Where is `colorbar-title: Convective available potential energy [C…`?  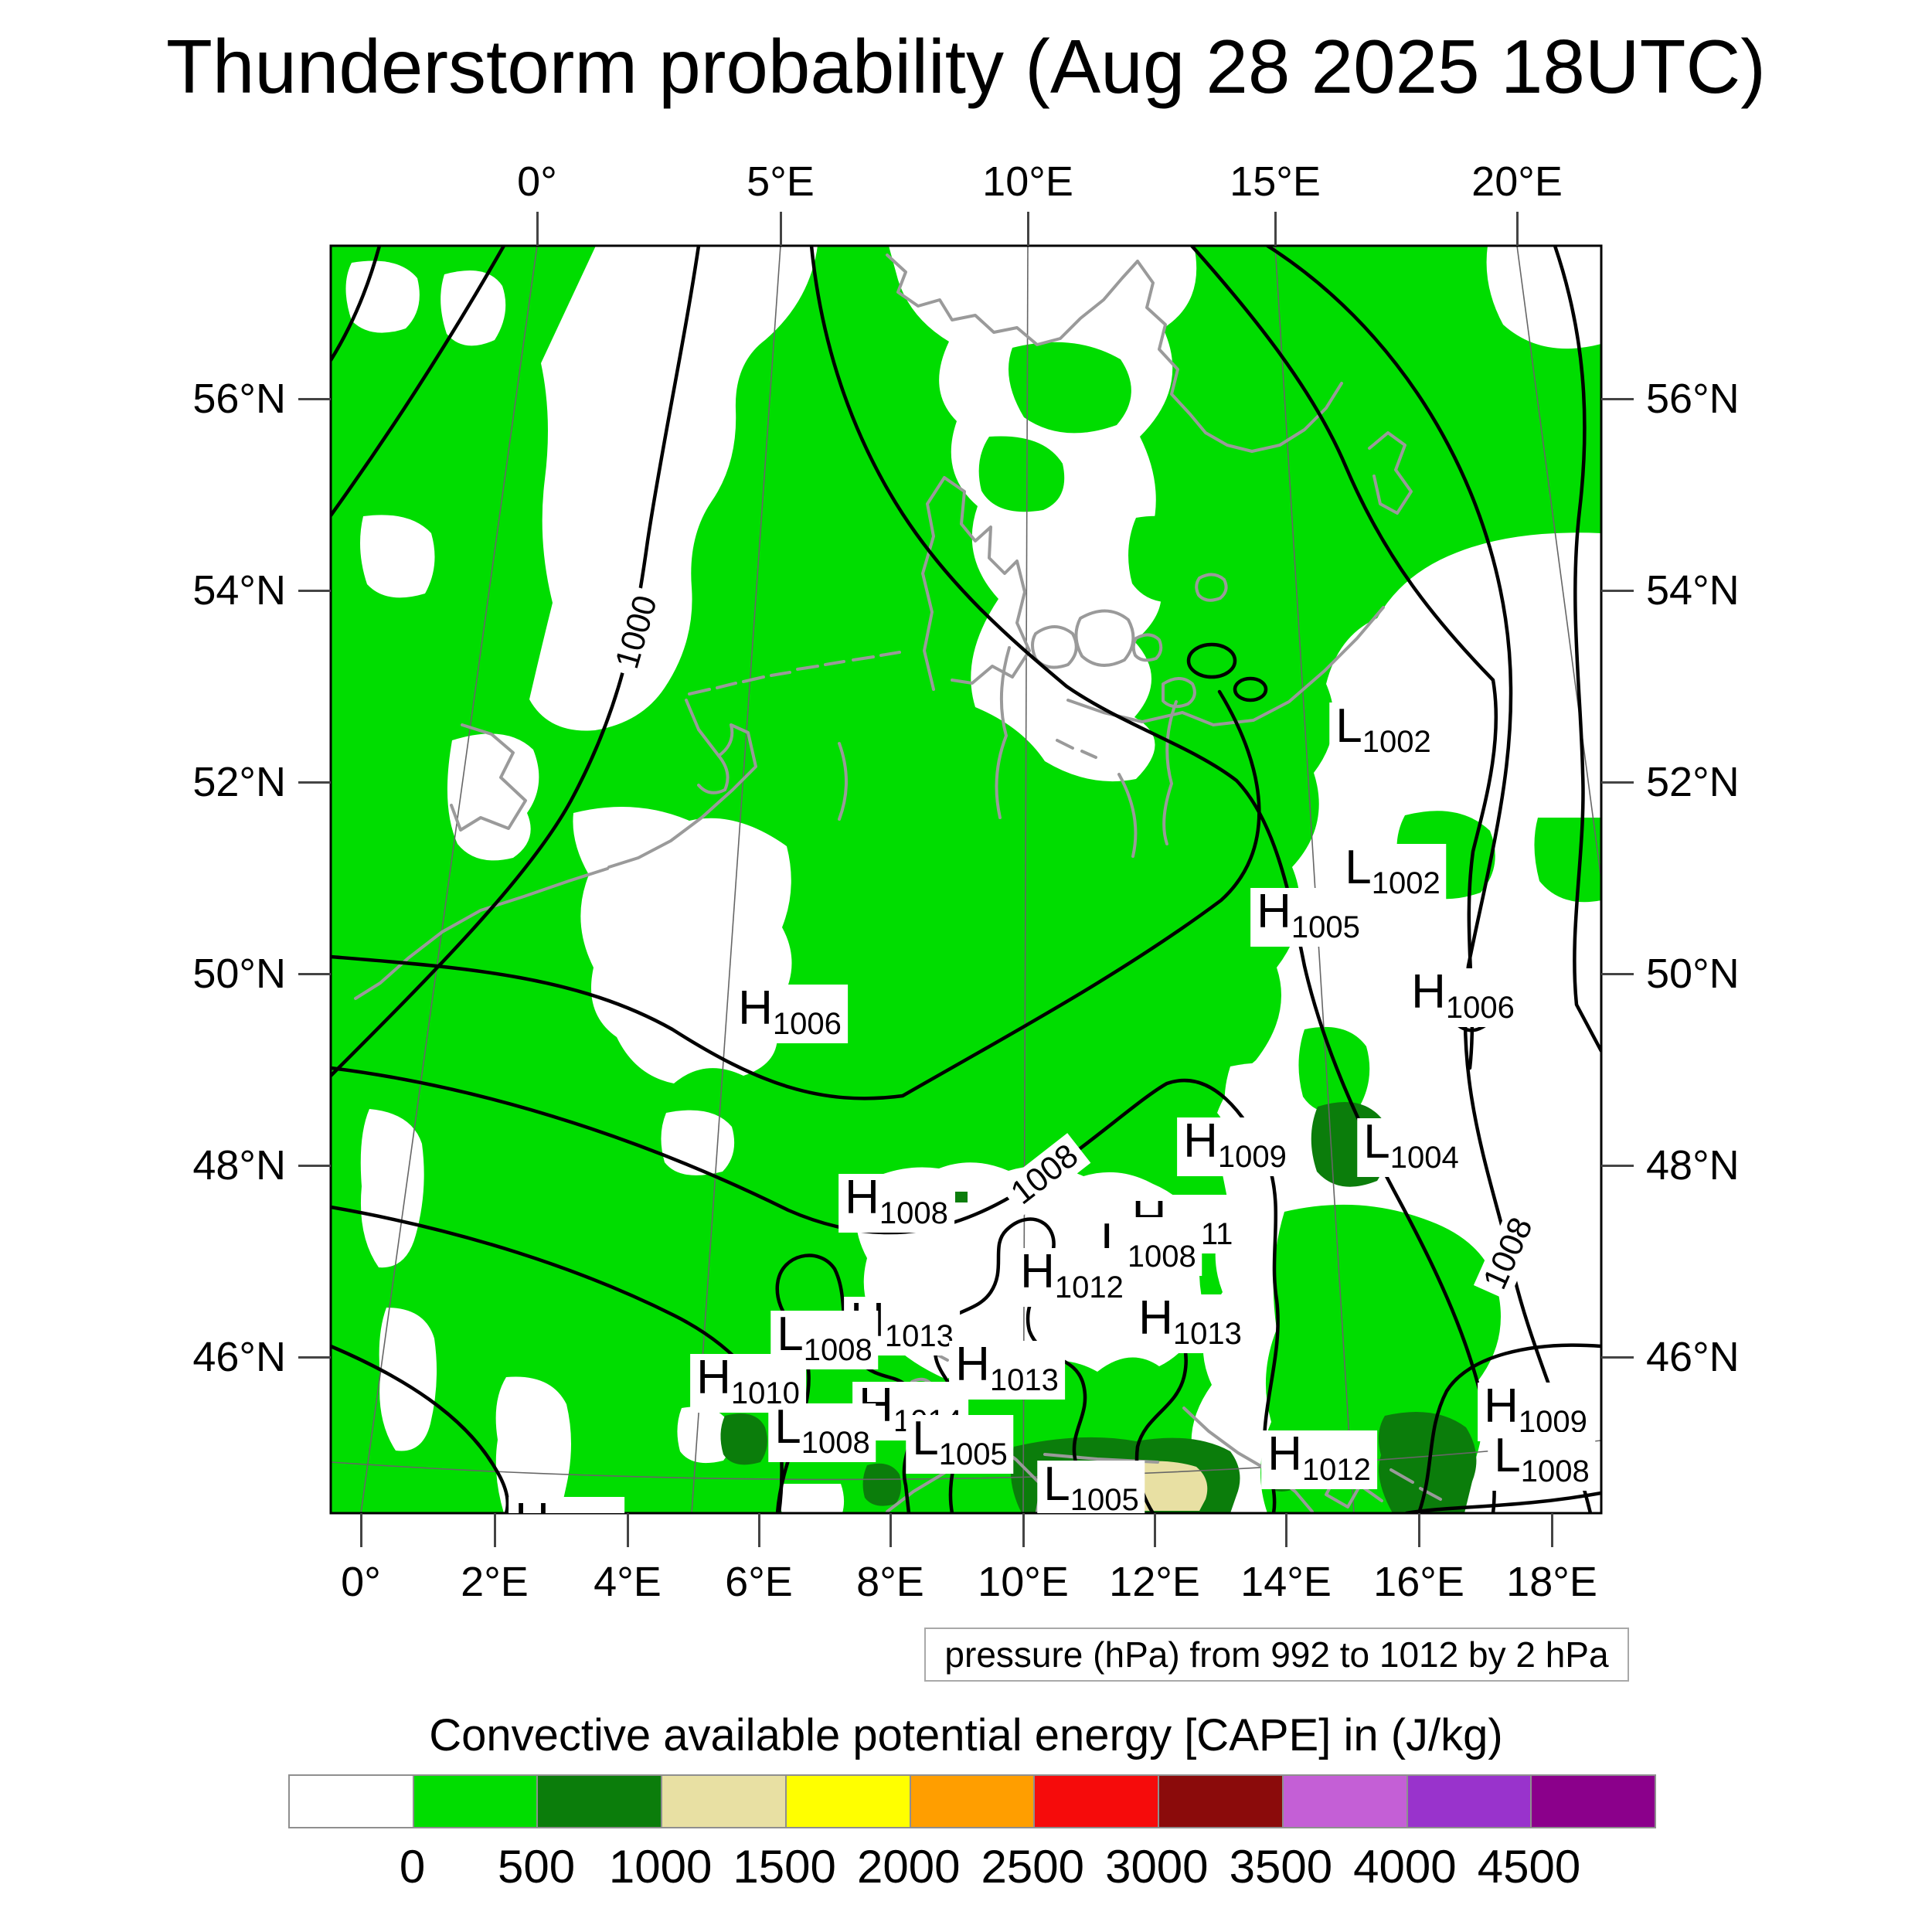 colorbar-title: Convective available potential energy [C… is located at coordinates (966, 1735).